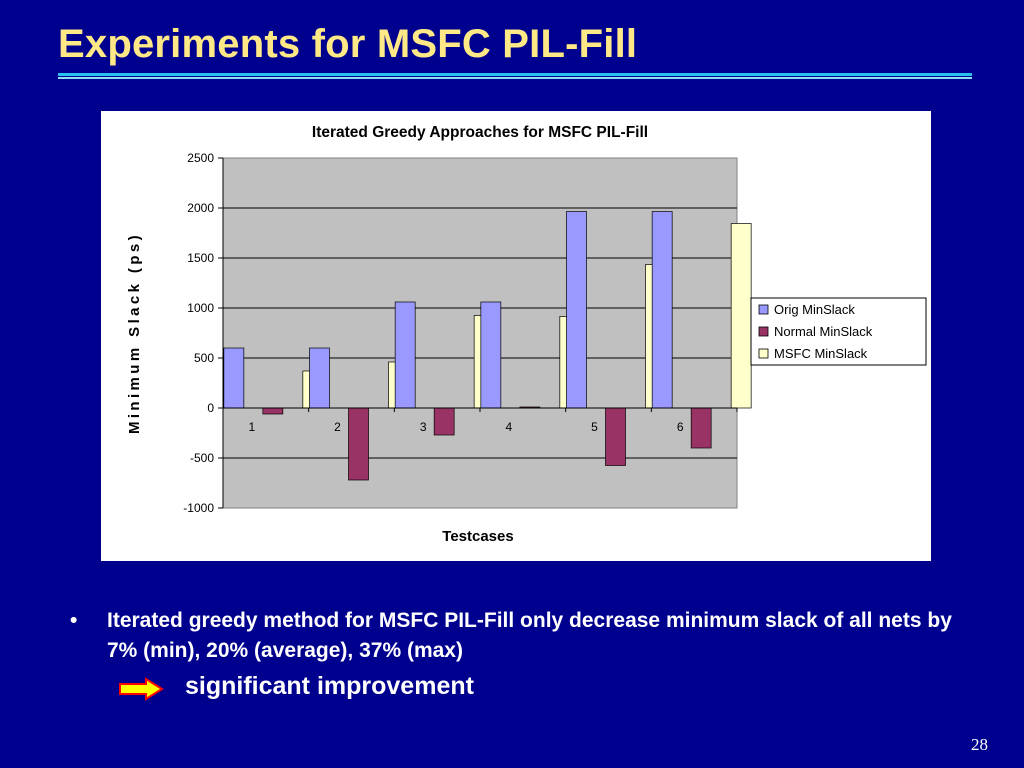 The width and height of the screenshot is (1024, 768). Describe the element at coordinates (329, 686) in the screenshot. I see `conclusion-text: significant improvement` at that location.